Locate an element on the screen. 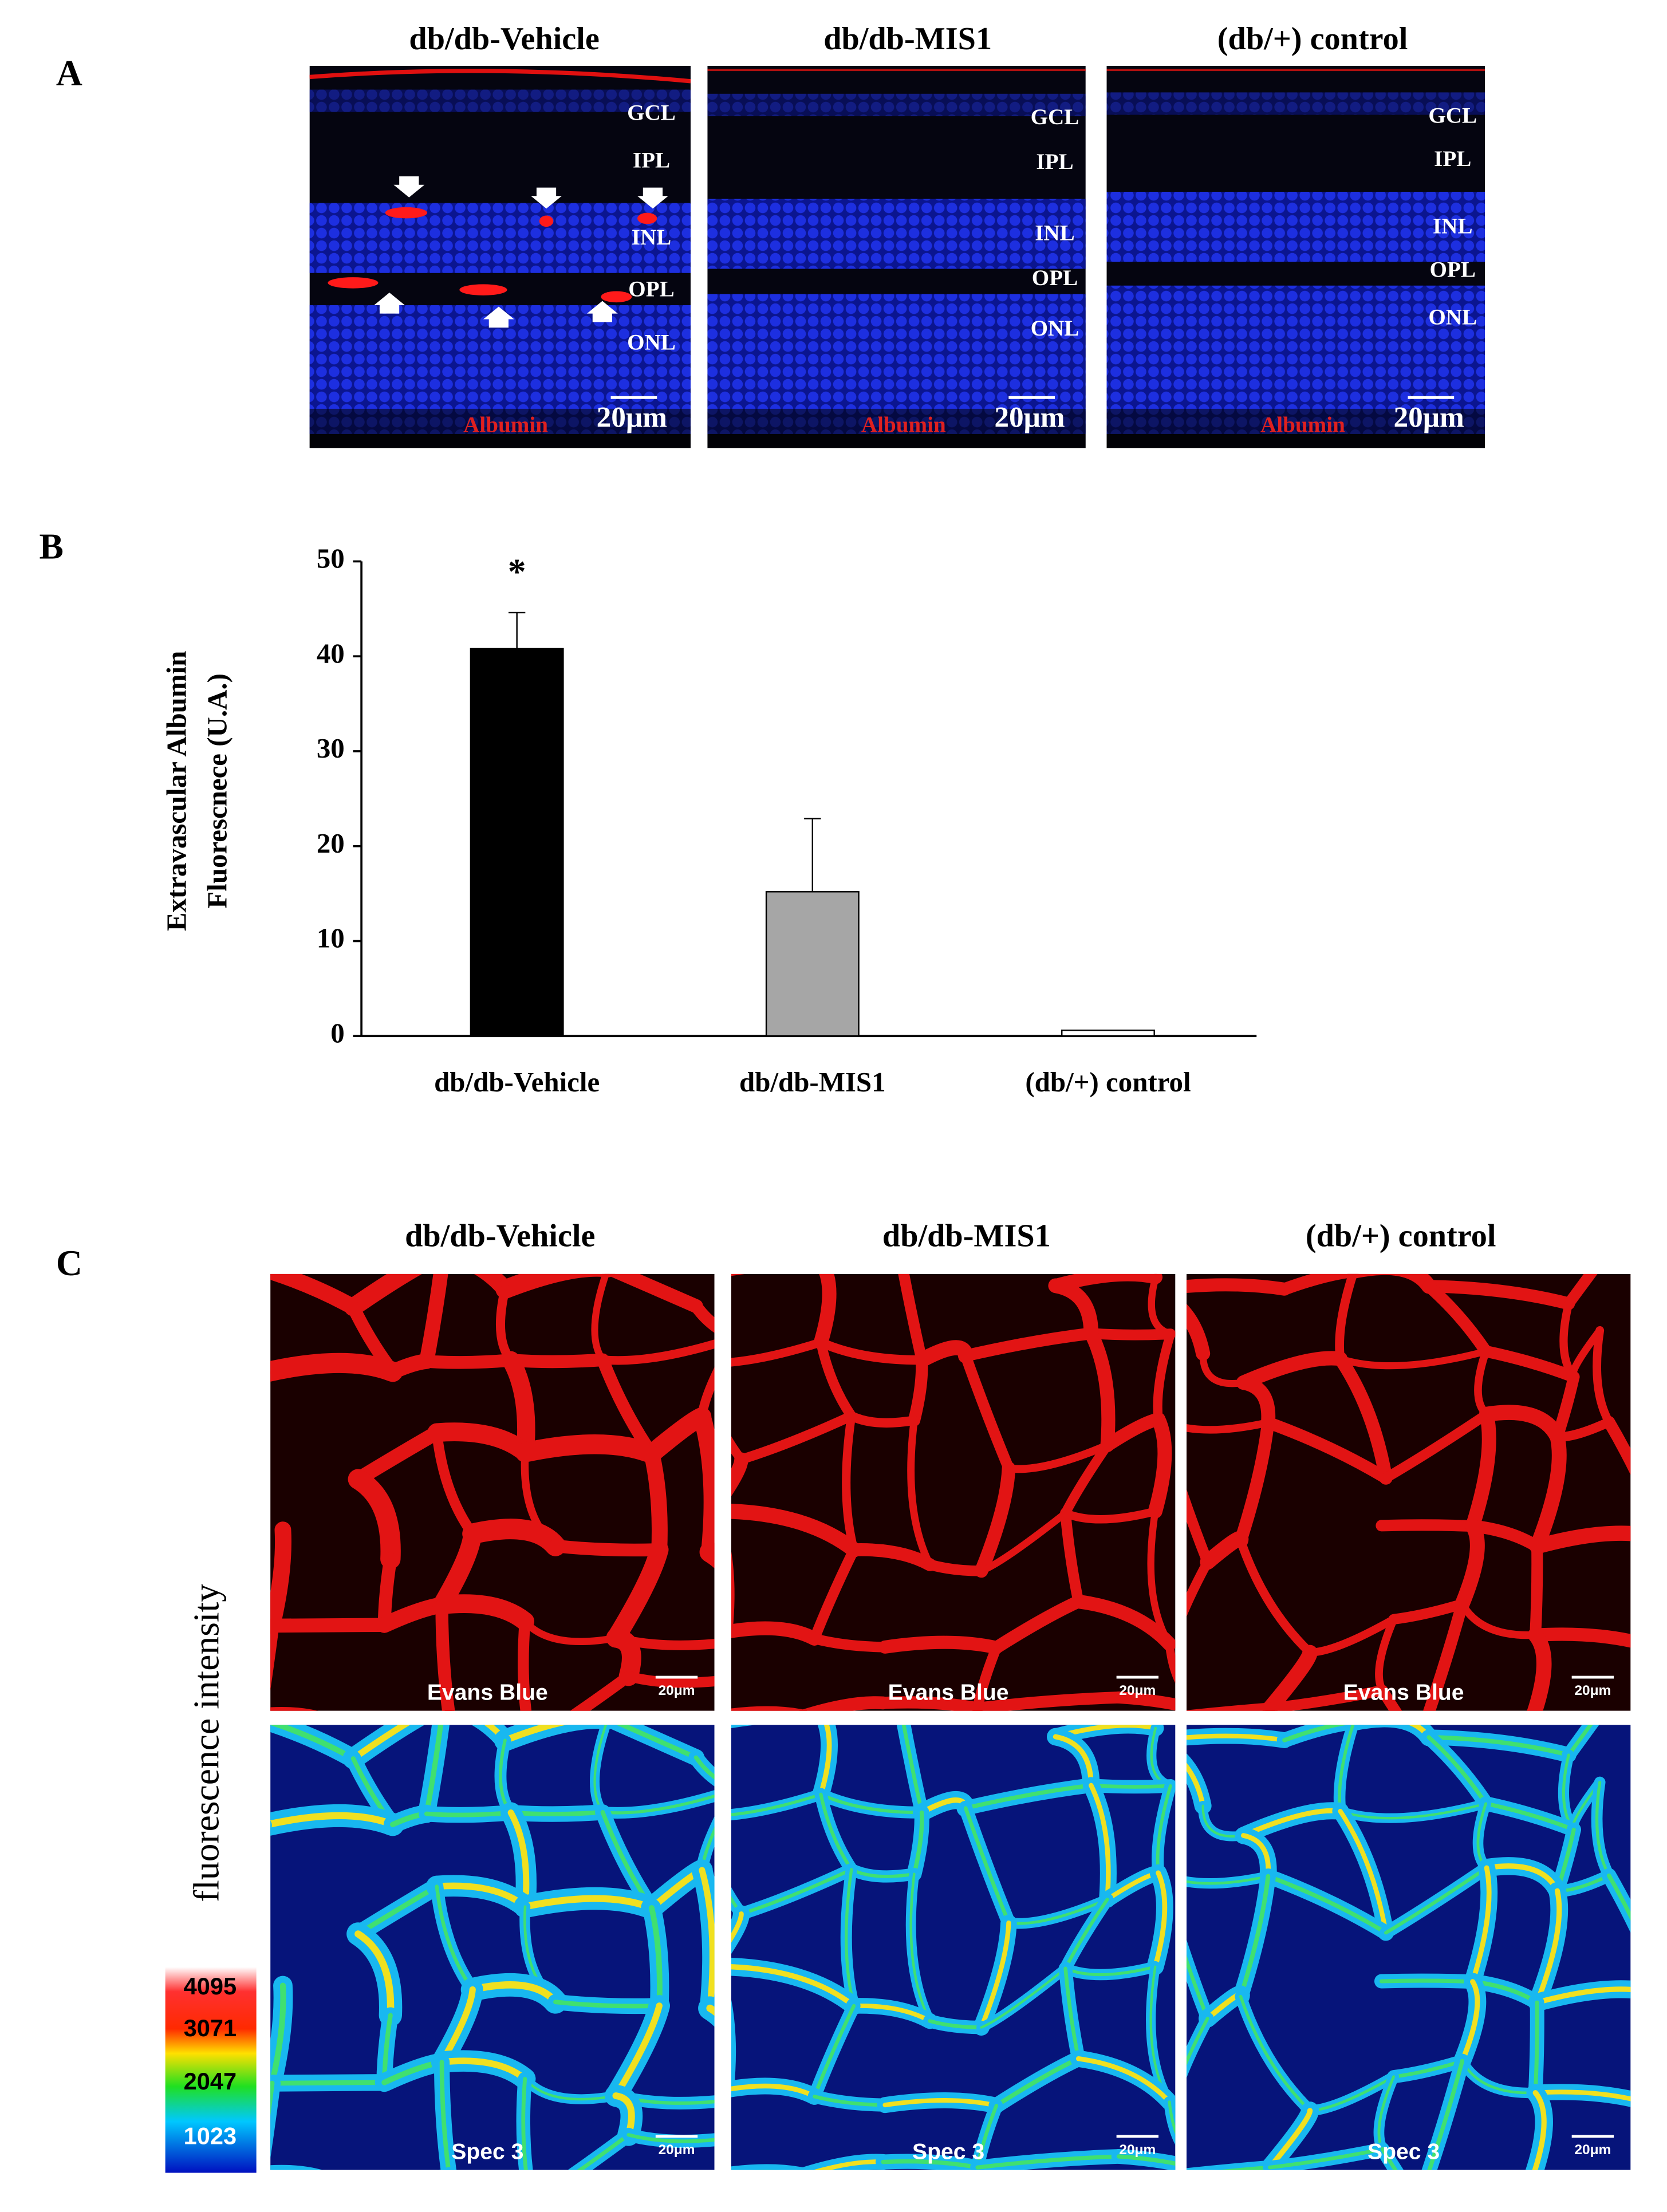 The image size is (1667, 2212). image-label: Evans Blue is located at coordinates (948, 1693).